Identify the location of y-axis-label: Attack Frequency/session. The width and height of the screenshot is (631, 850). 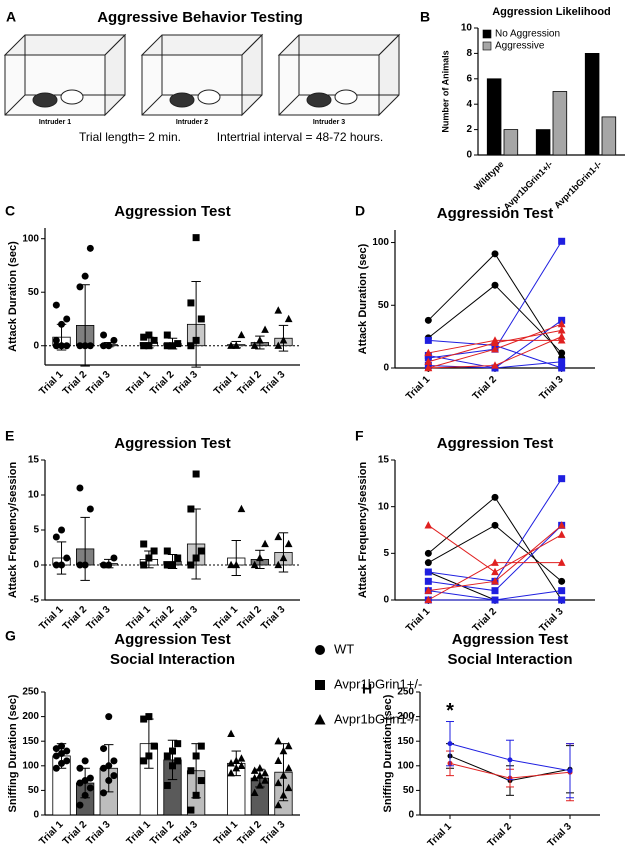
(363, 530).